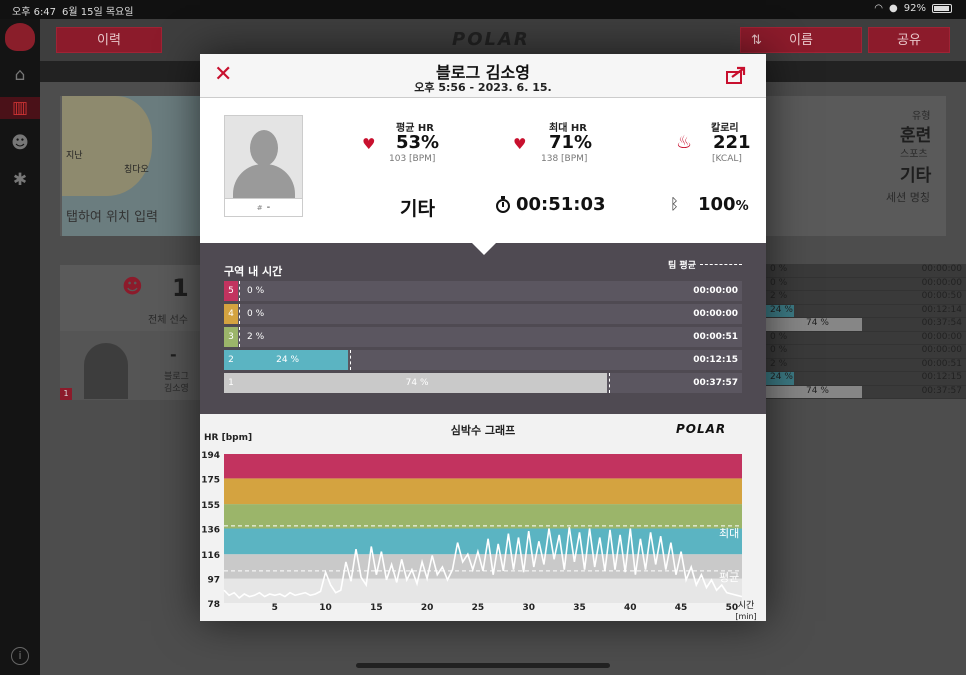 The width and height of the screenshot is (966, 675). I want to click on avg-hr-value: 53%, so click(418, 142).